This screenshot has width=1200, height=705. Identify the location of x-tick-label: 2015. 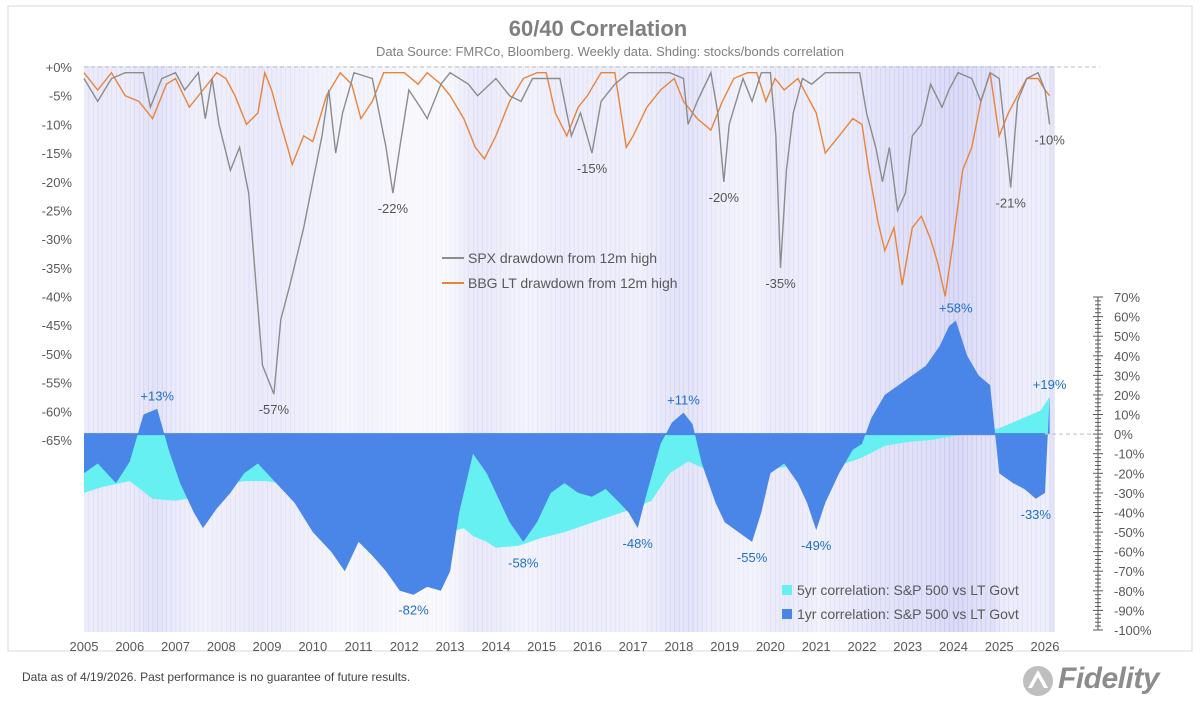
(541, 646).